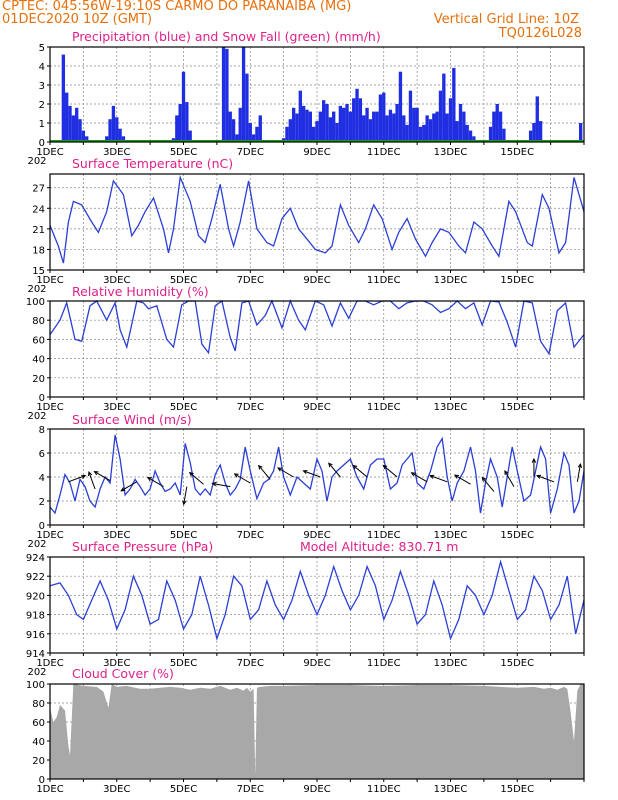 The height and width of the screenshot is (800, 618). What do you see at coordinates (38, 742) in the screenshot?
I see `cloud-ytick-label: 40` at bounding box center [38, 742].